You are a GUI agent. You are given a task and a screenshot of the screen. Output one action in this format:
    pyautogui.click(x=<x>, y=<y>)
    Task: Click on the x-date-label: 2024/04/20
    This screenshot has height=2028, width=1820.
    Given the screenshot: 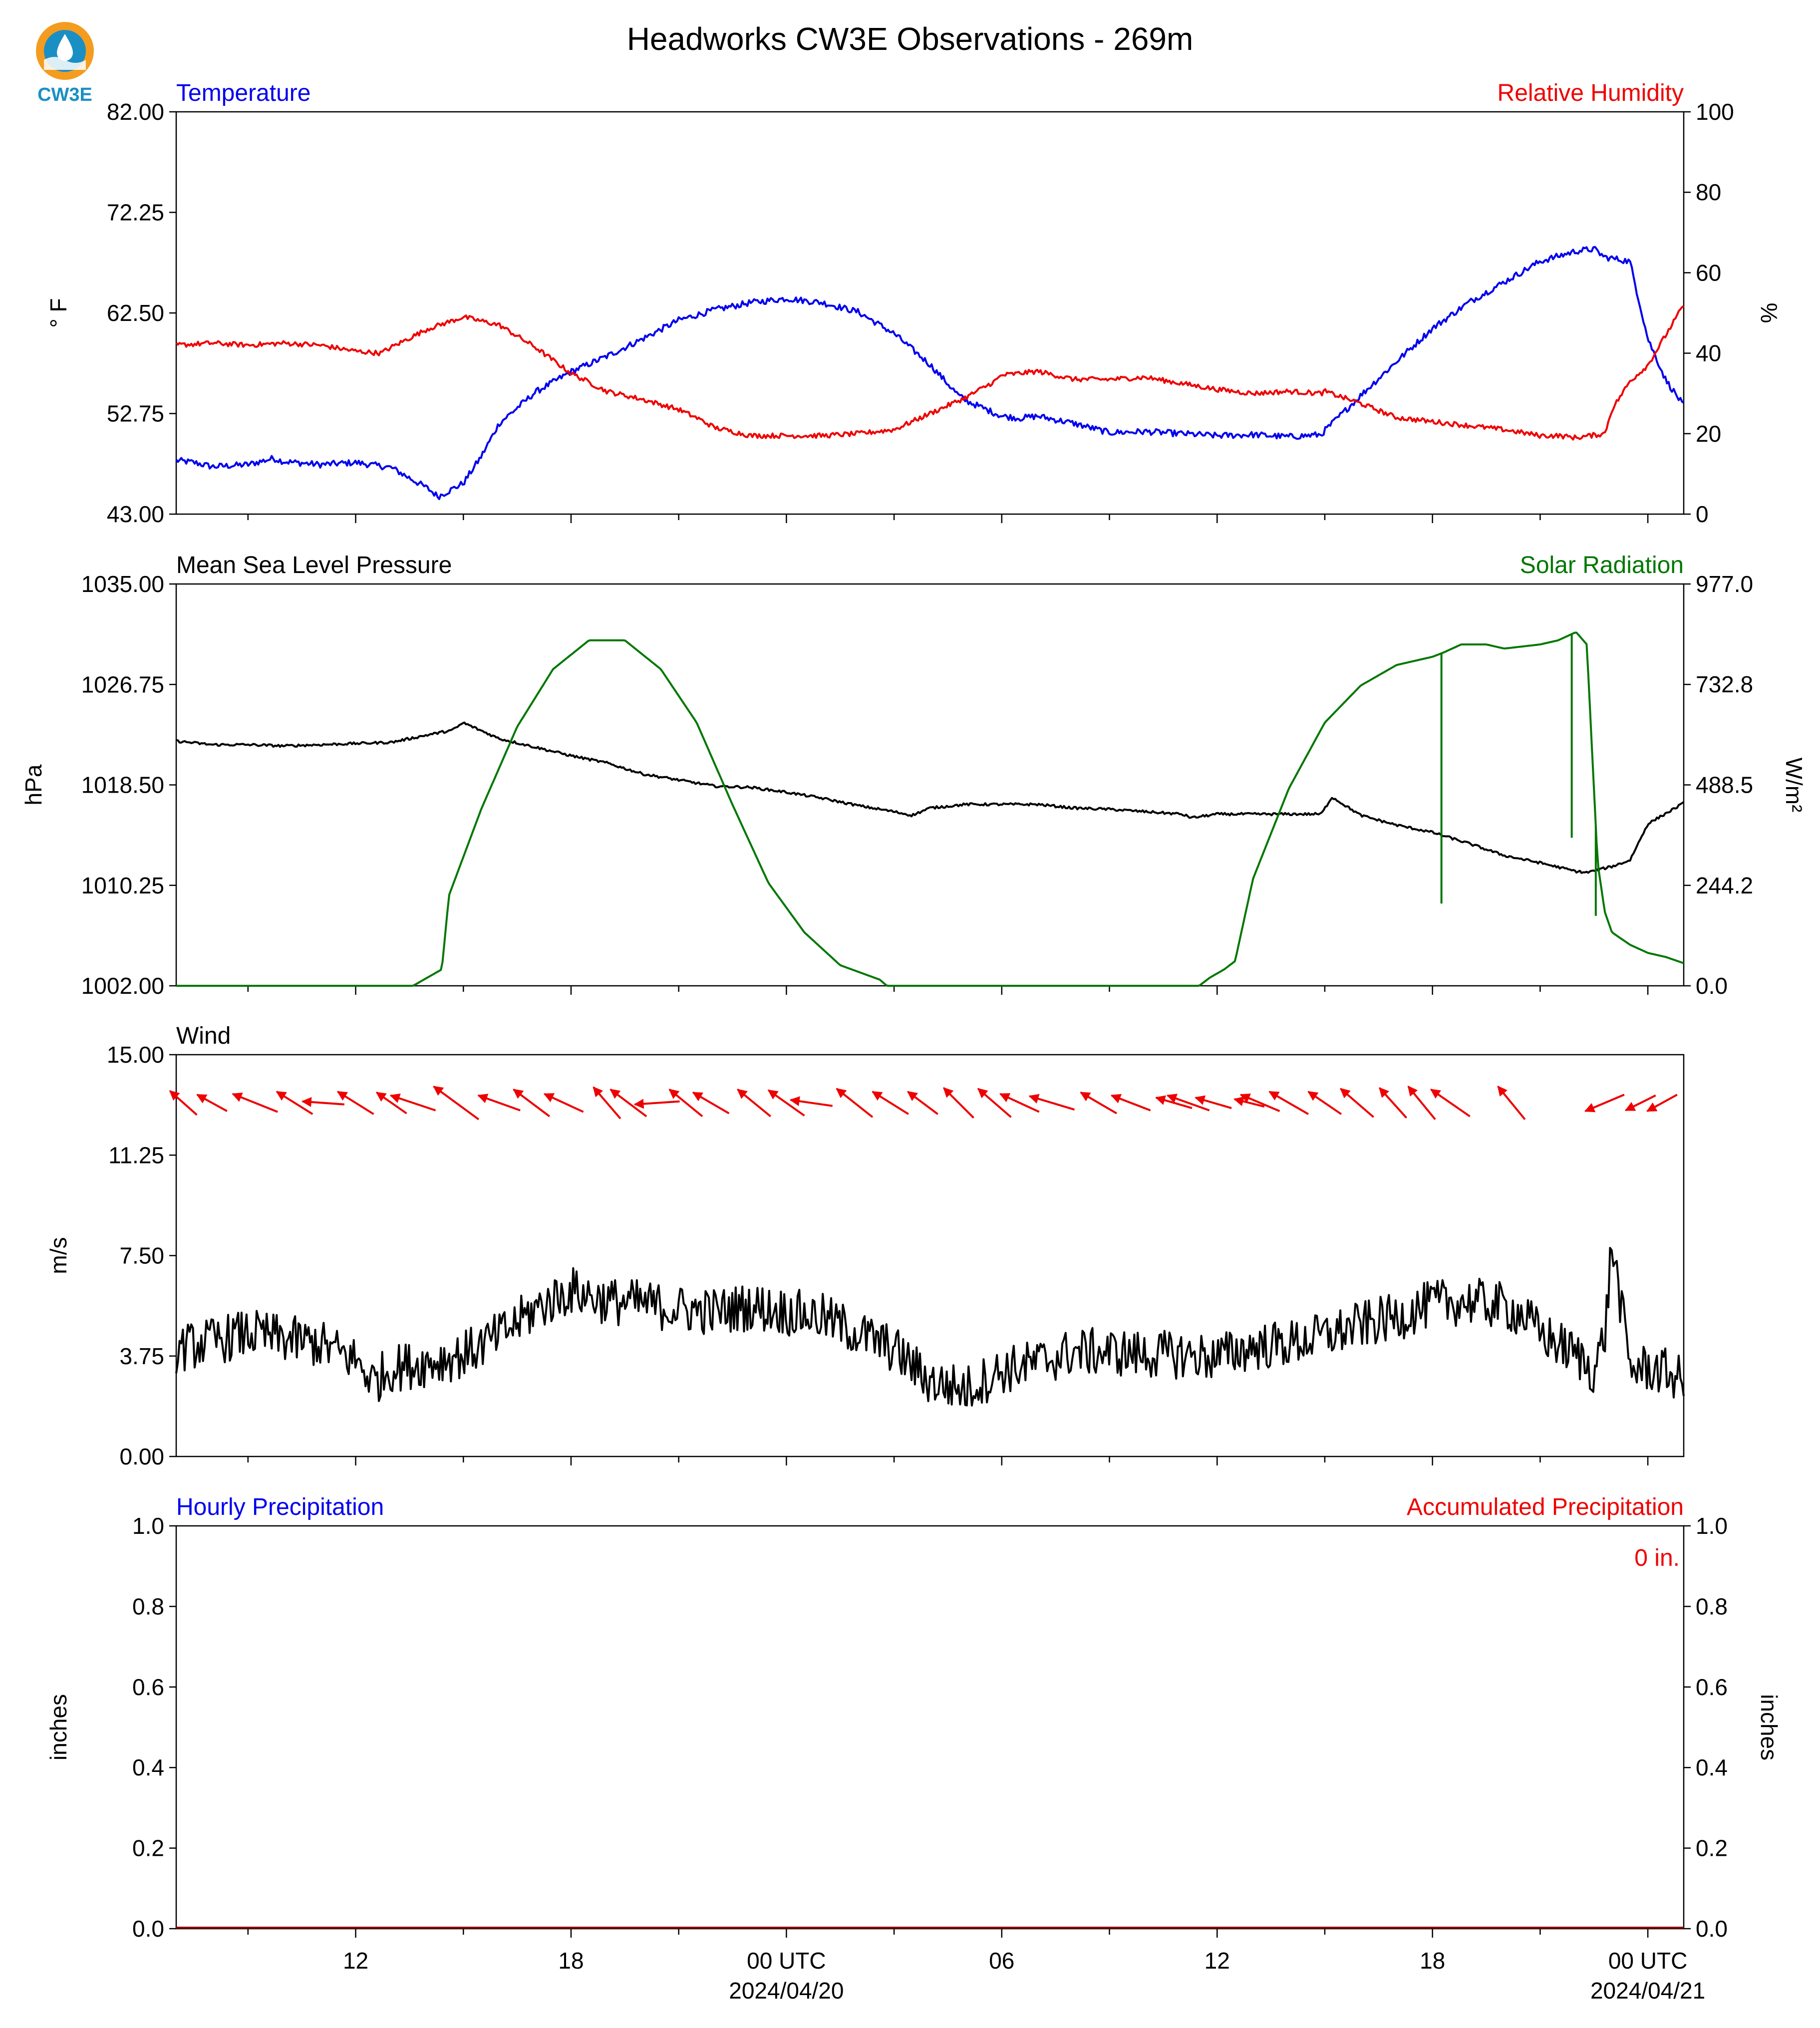 What is the action you would take?
    pyautogui.click(x=786, y=1991)
    